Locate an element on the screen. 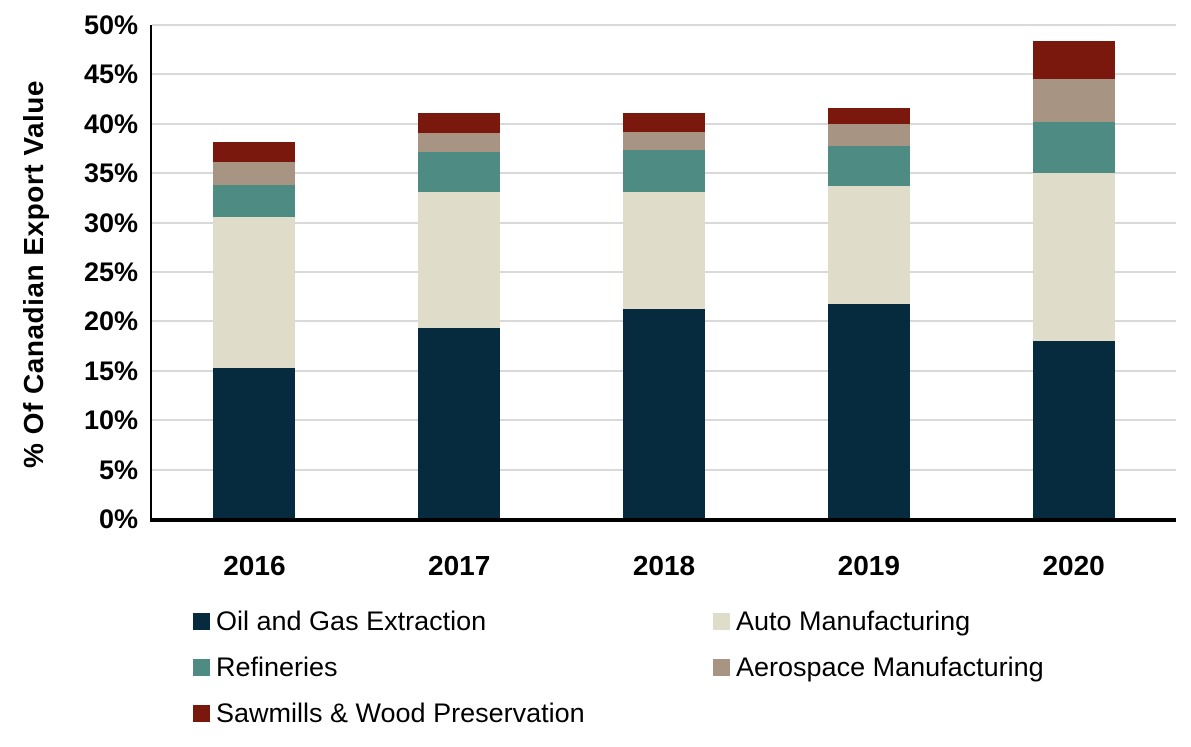 Image resolution: width=1191 pixels, height=747 pixels. legend-label: Refineries is located at coordinates (277, 667).